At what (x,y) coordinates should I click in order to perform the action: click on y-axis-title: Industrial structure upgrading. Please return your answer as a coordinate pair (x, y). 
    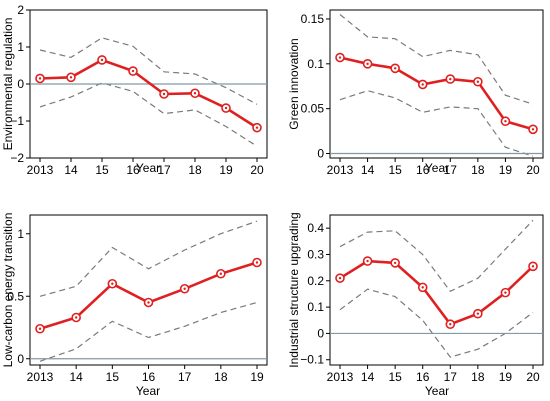
    Looking at the image, I should click on (294, 289).